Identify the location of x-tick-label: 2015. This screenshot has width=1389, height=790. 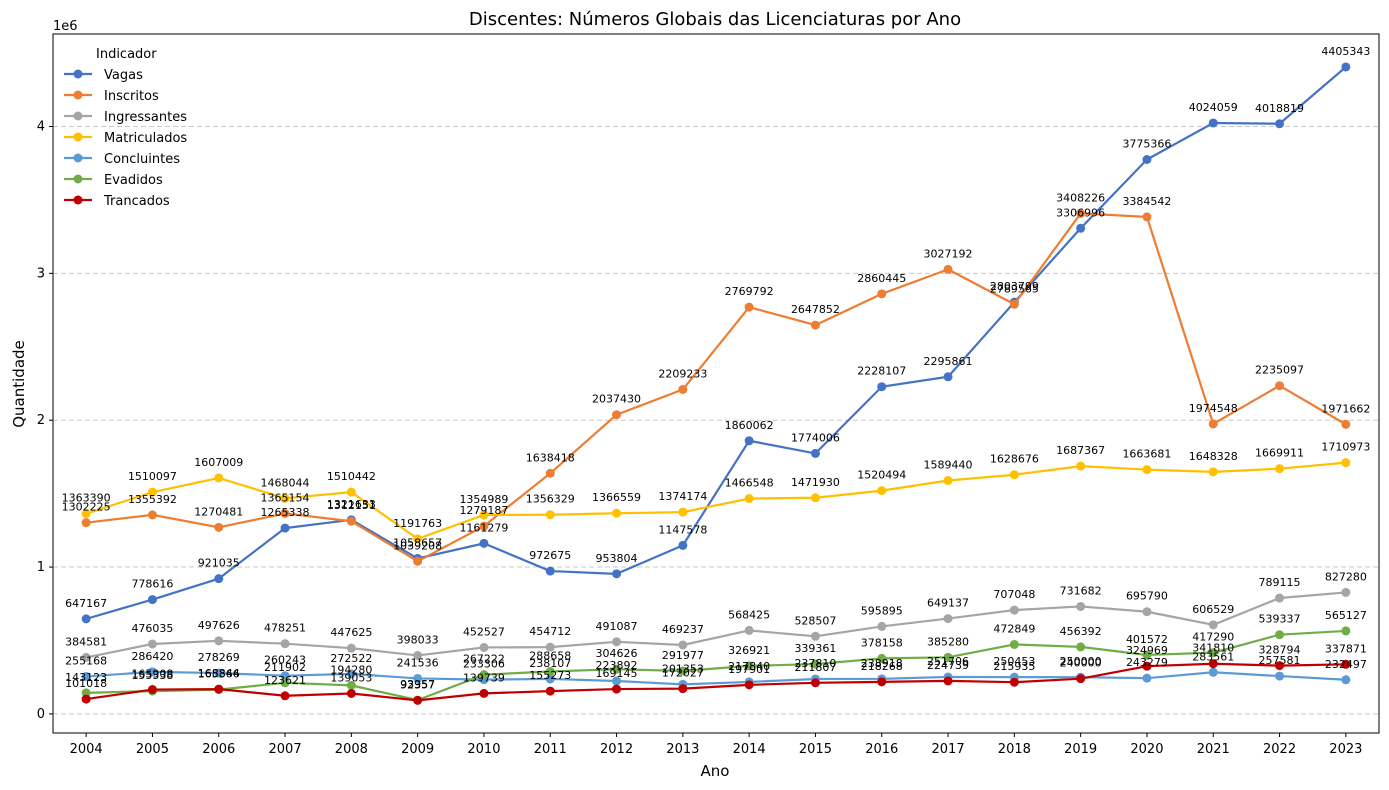
(815, 749).